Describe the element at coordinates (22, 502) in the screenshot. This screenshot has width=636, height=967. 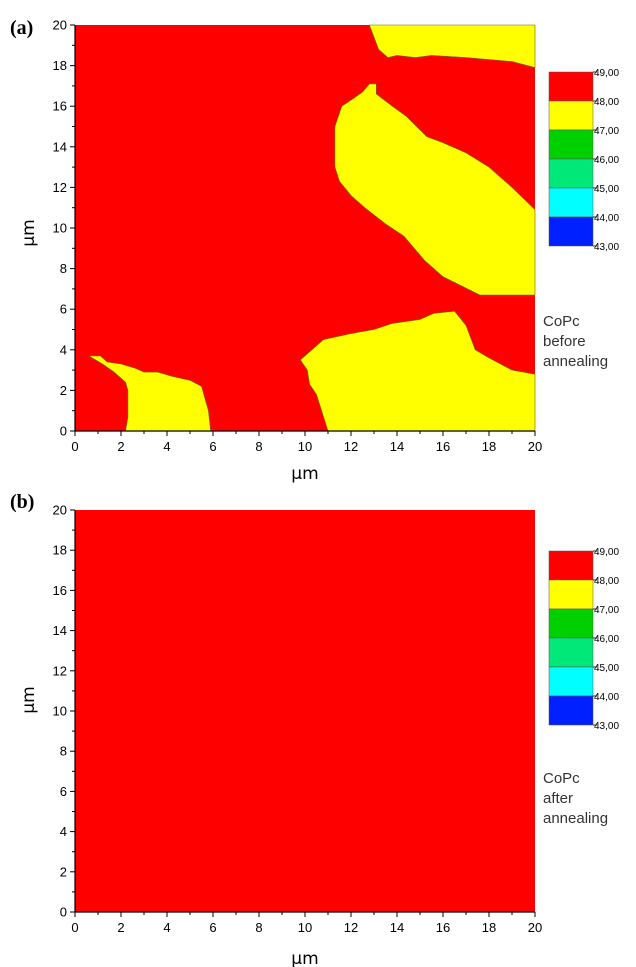
I see `panel-label: (b)` at that location.